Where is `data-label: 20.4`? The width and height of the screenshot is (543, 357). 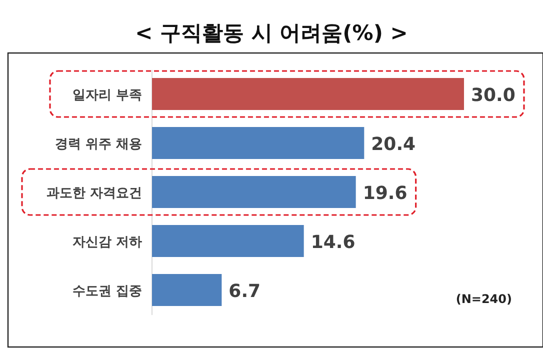 data-label: 20.4 is located at coordinates (393, 144).